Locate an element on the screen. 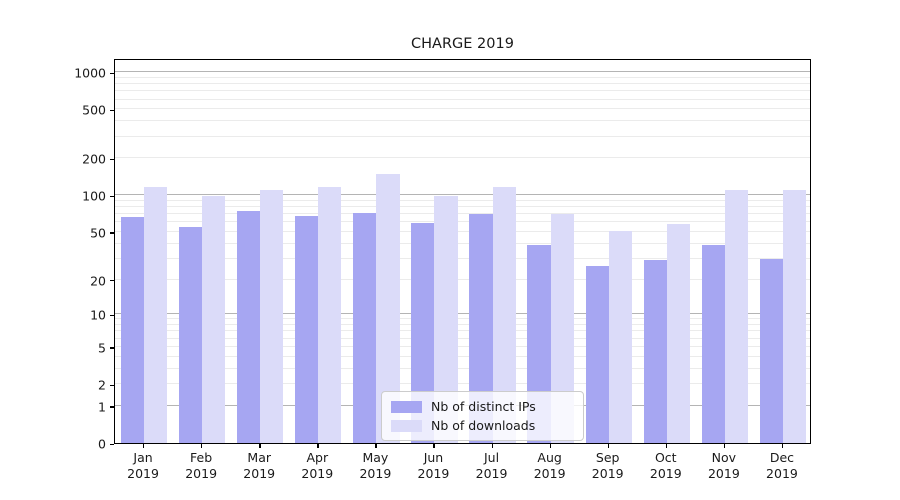 Image resolution: width=900 pixels, height=500 pixels. y-axis-tick-label: 1 is located at coordinates (102, 407).